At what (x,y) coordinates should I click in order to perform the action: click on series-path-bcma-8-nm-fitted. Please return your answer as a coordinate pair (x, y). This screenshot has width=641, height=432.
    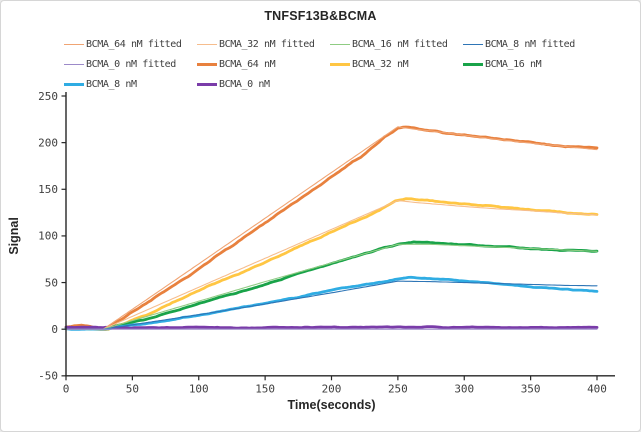
    Looking at the image, I should click on (331, 305).